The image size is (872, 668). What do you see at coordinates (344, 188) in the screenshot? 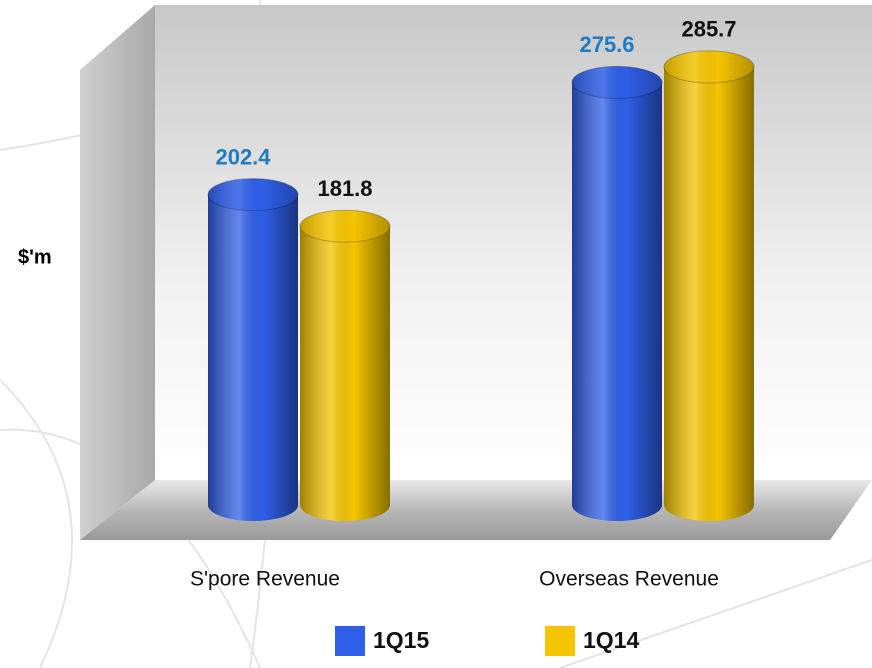
I see `value-label: 181.8` at bounding box center [344, 188].